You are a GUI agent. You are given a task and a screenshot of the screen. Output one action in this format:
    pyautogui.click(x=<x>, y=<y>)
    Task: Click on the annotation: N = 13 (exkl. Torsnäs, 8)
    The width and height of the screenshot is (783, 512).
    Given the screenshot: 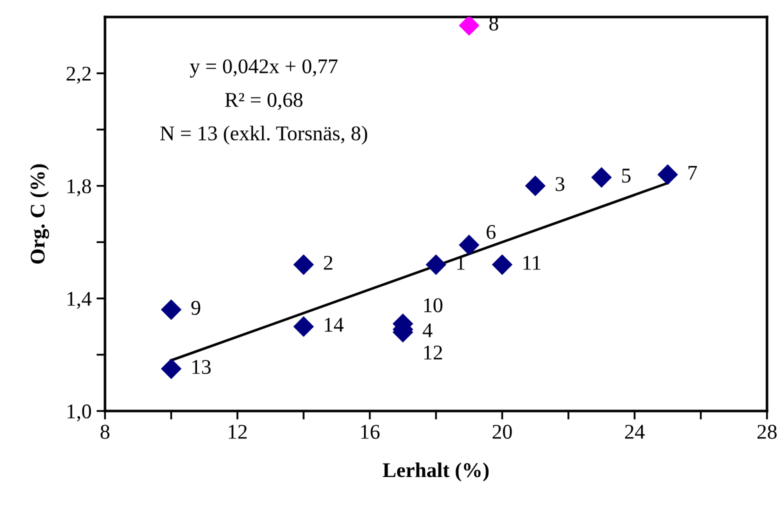 What is the action you would take?
    pyautogui.click(x=264, y=135)
    